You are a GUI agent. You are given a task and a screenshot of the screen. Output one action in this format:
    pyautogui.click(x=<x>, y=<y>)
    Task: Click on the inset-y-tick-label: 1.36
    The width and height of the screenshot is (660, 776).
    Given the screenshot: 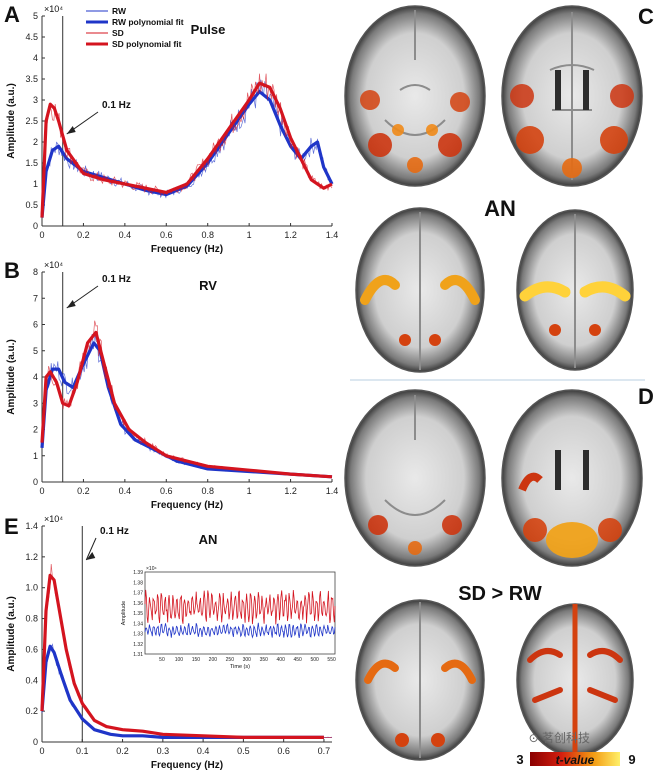 What is the action you would take?
    pyautogui.click(x=138, y=604)
    